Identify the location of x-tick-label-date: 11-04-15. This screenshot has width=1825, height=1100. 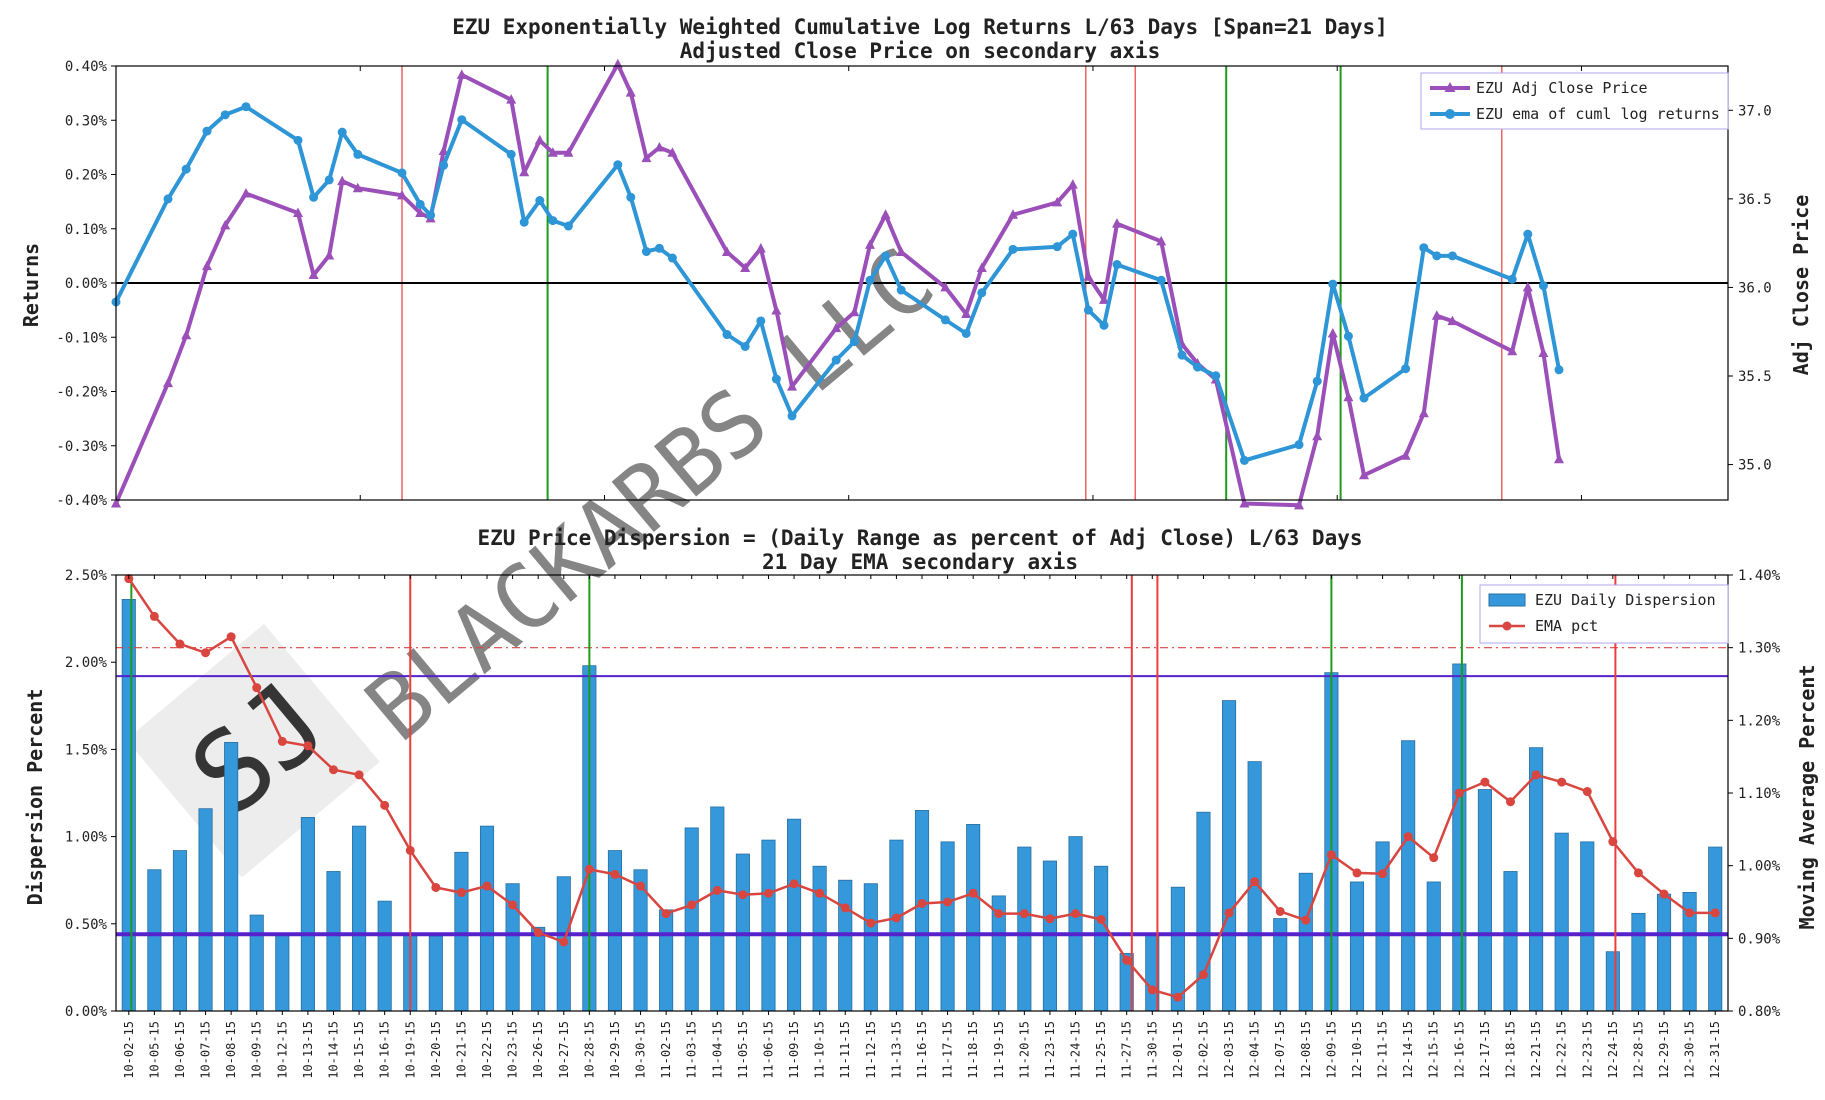
(717, 1050).